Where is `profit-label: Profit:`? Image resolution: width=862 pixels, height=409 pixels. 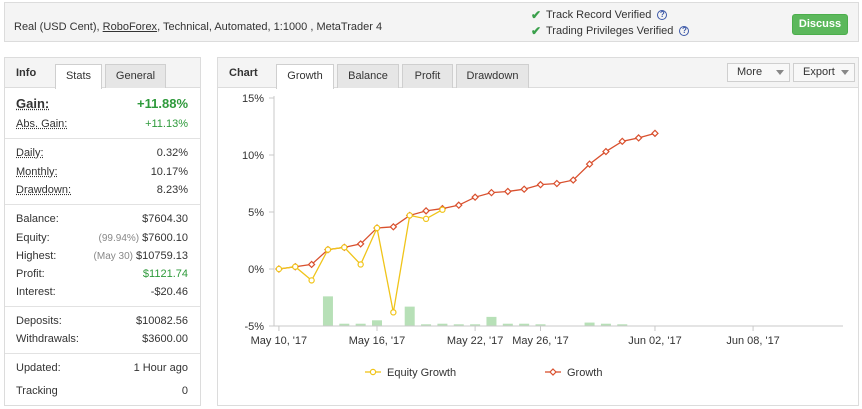 profit-label: Profit: is located at coordinates (30, 274).